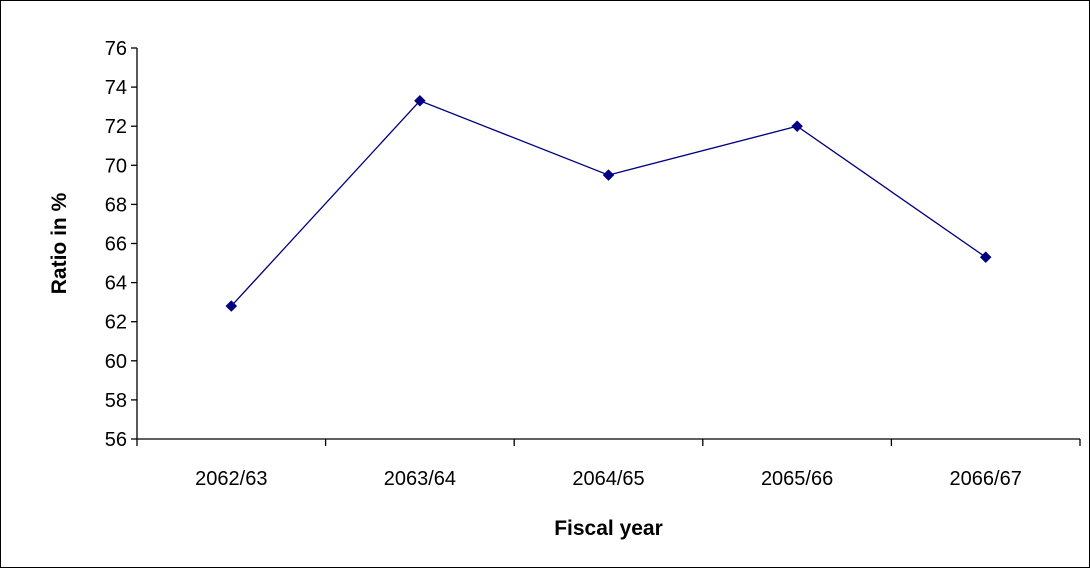 The height and width of the screenshot is (569, 1090). What do you see at coordinates (116, 245) in the screenshot?
I see `y-tick-label: 66` at bounding box center [116, 245].